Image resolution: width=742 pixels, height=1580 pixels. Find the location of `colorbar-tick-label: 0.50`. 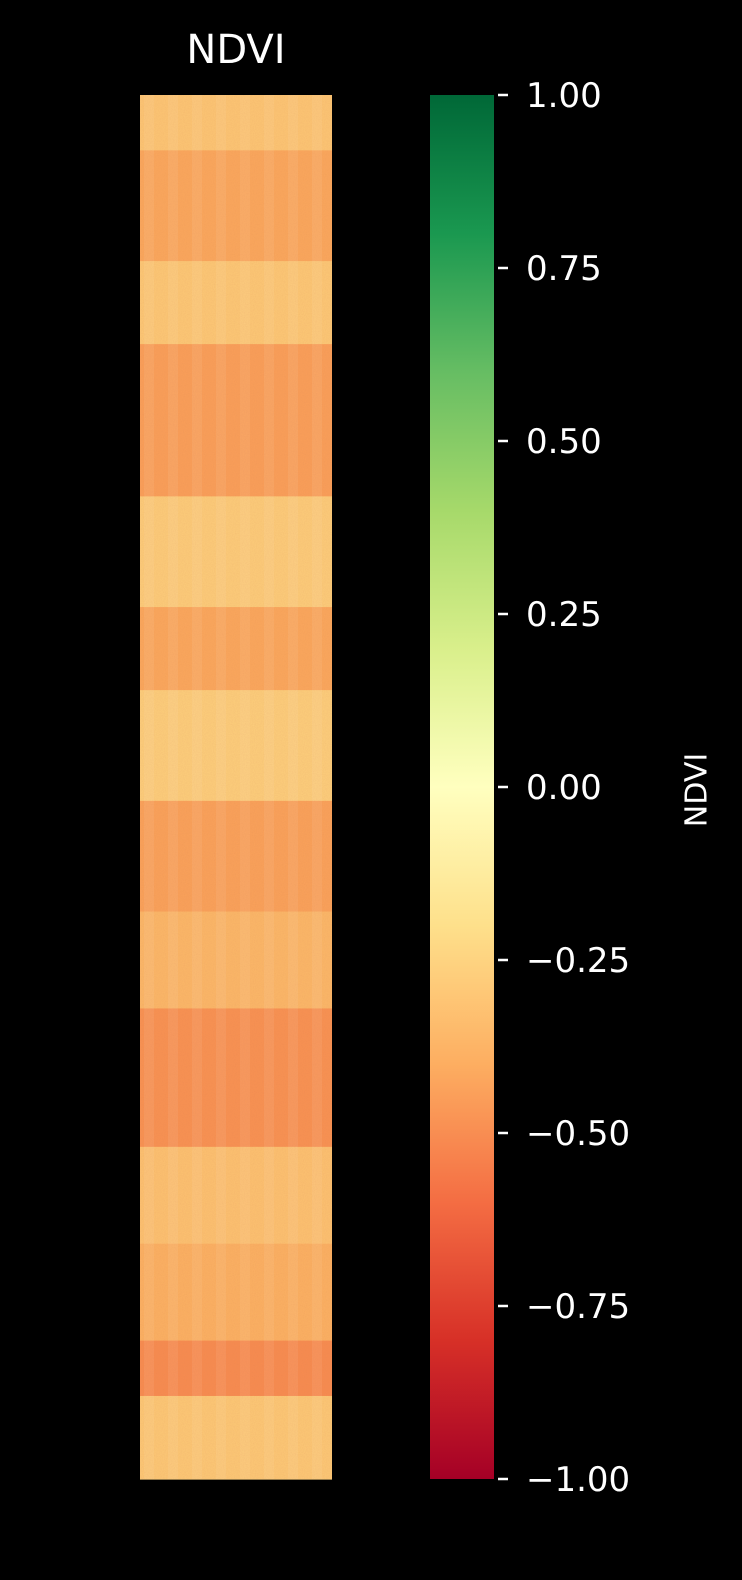

colorbar-tick-label: 0.50 is located at coordinates (564, 442).